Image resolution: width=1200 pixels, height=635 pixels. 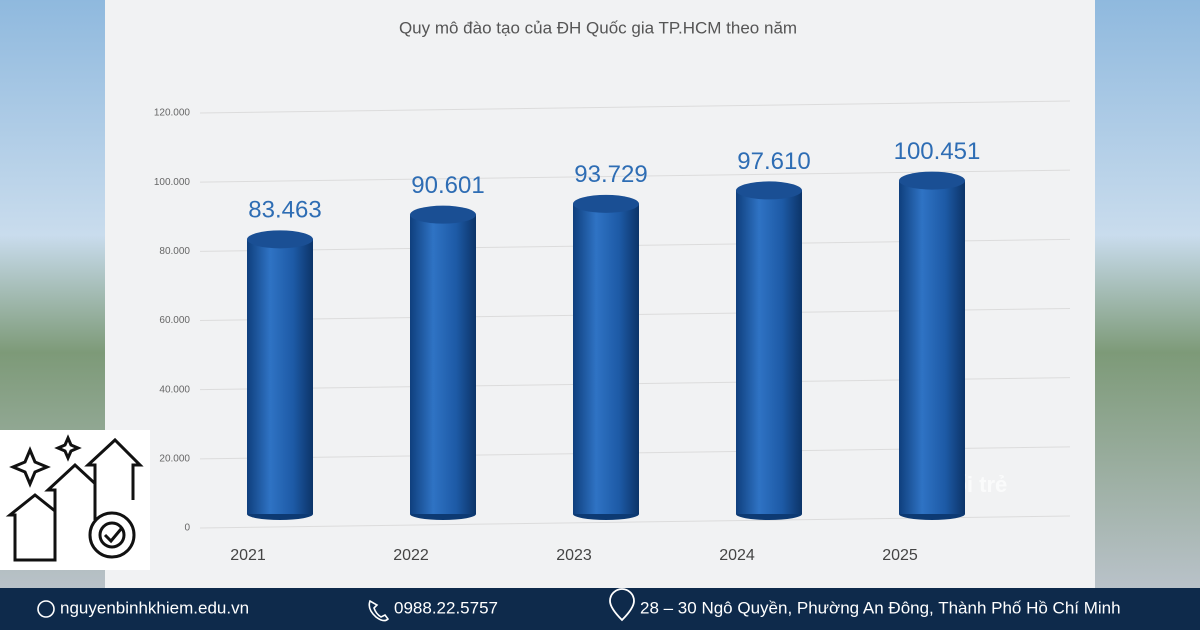 I want to click on y-tick-label: 100.000, so click(x=172, y=182).